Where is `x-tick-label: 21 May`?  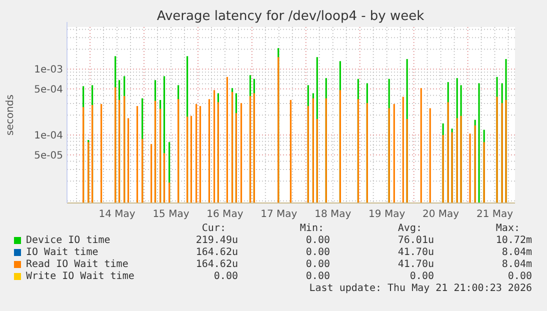
x-tick-label: 21 May is located at coordinates (495, 214).